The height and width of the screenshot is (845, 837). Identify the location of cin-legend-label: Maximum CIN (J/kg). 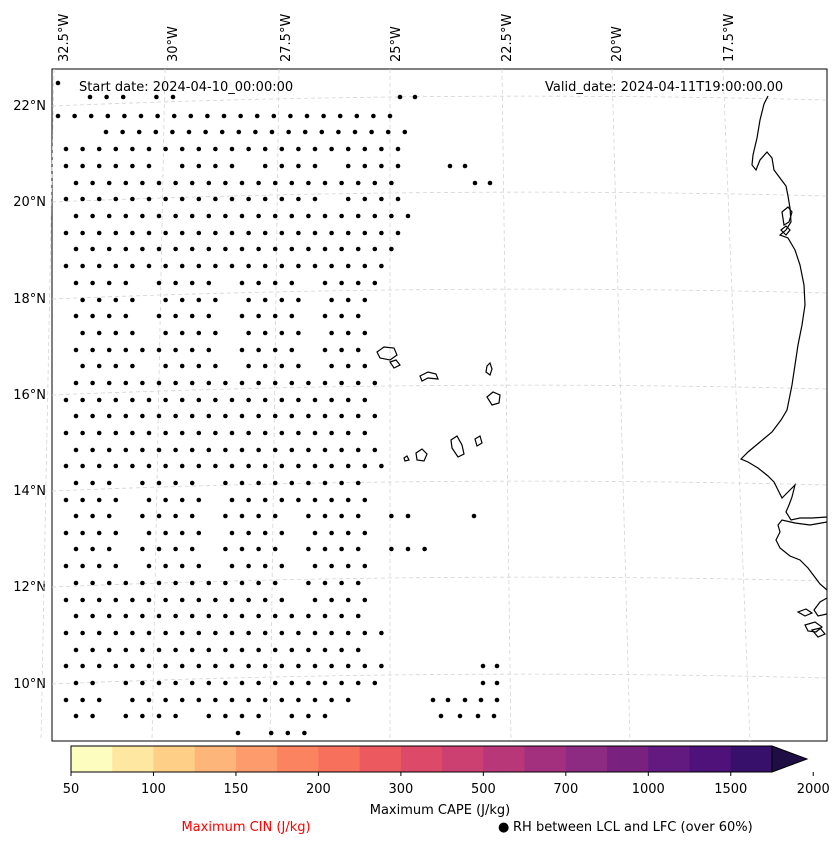
(245, 827).